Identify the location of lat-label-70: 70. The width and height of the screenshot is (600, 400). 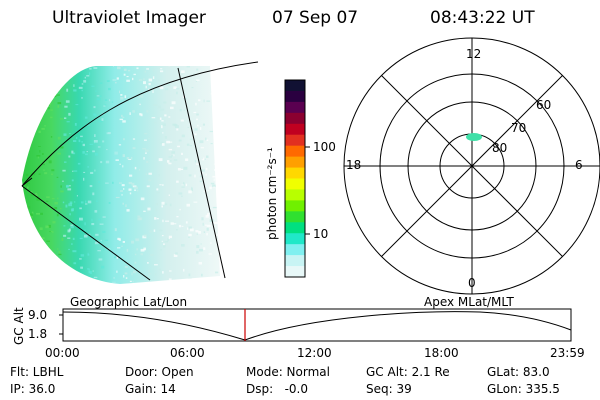
(519, 128).